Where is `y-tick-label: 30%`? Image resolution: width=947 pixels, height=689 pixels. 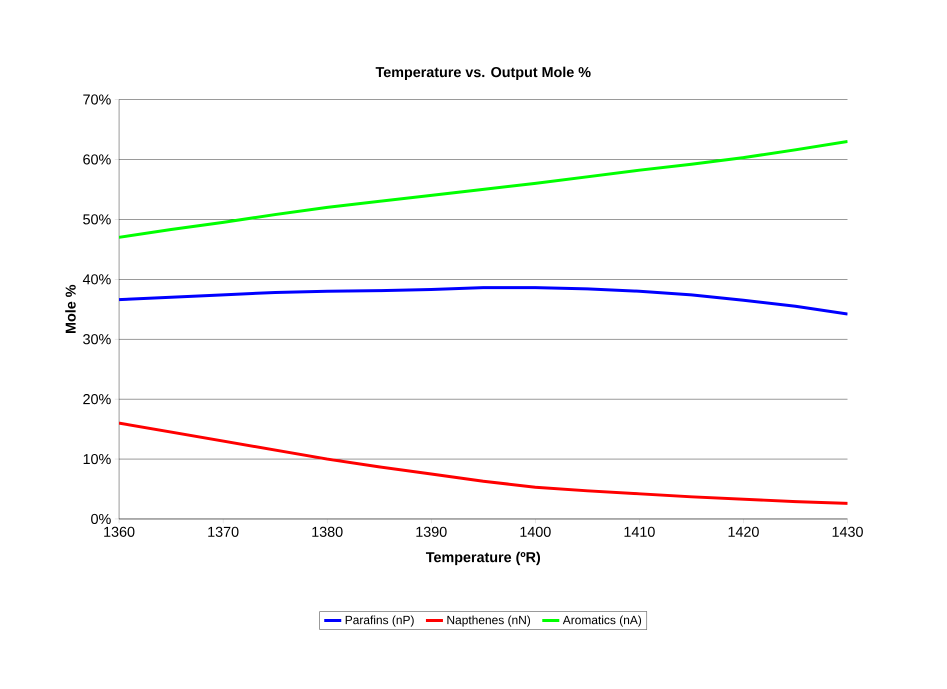
y-tick-label: 30% is located at coordinates (97, 339).